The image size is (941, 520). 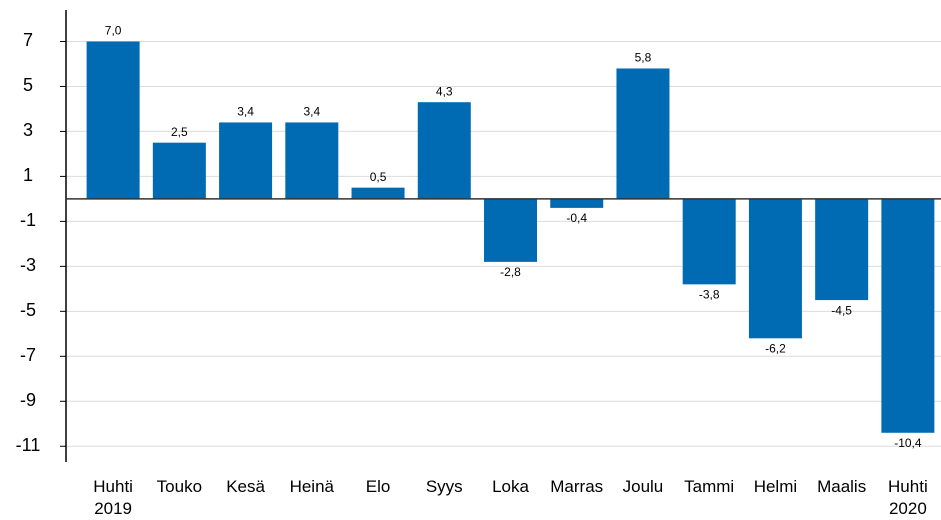 I want to click on y-tick-label: 5, so click(x=28, y=85).